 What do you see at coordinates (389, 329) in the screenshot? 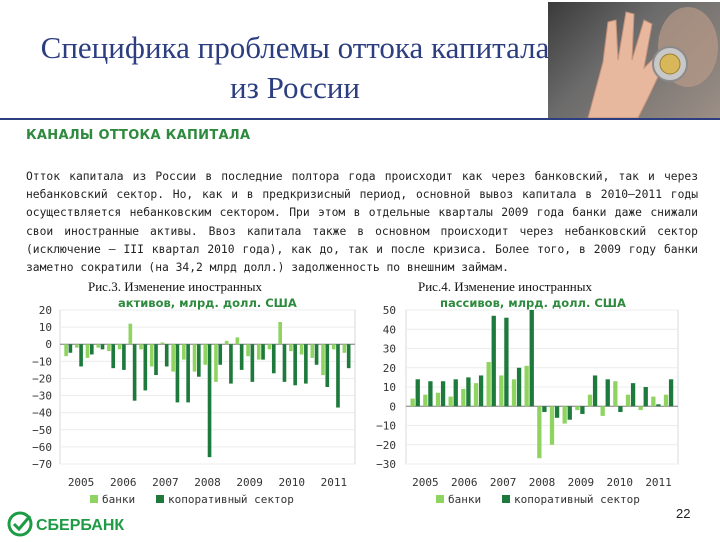
I see `y-tick-label: 40` at bounding box center [389, 329].